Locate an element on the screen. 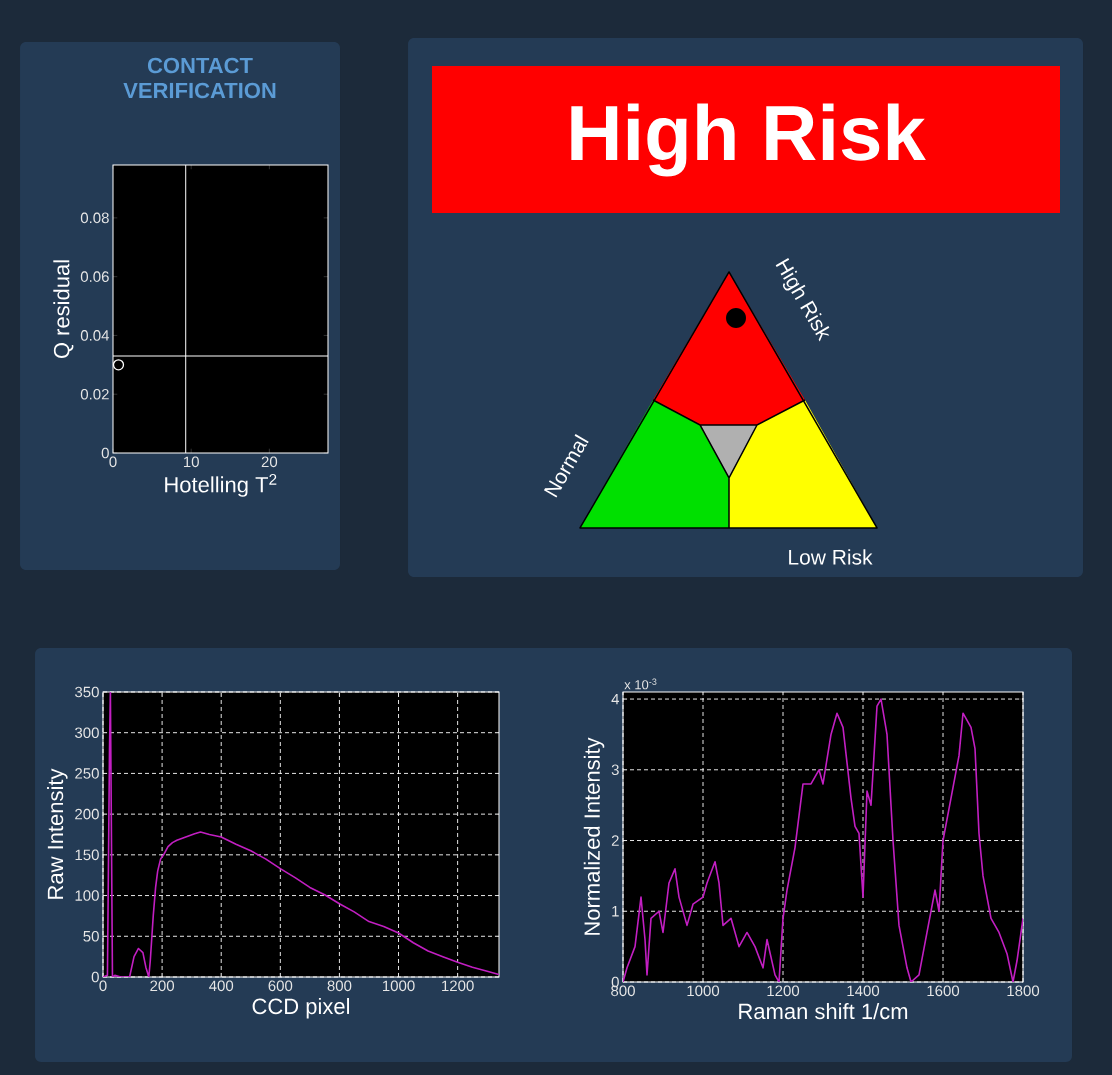 The height and width of the screenshot is (1075, 1112). x-tick-label: 1400 is located at coordinates (863, 991).